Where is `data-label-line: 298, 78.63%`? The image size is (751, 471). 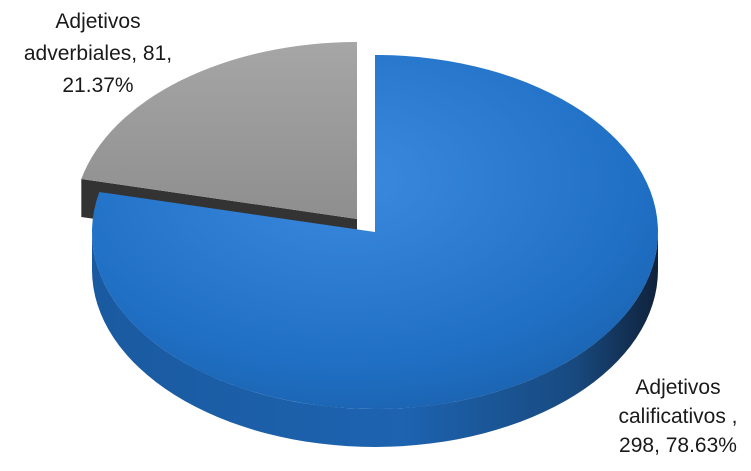
data-label-line: 298, 78.63% is located at coordinates (678, 445).